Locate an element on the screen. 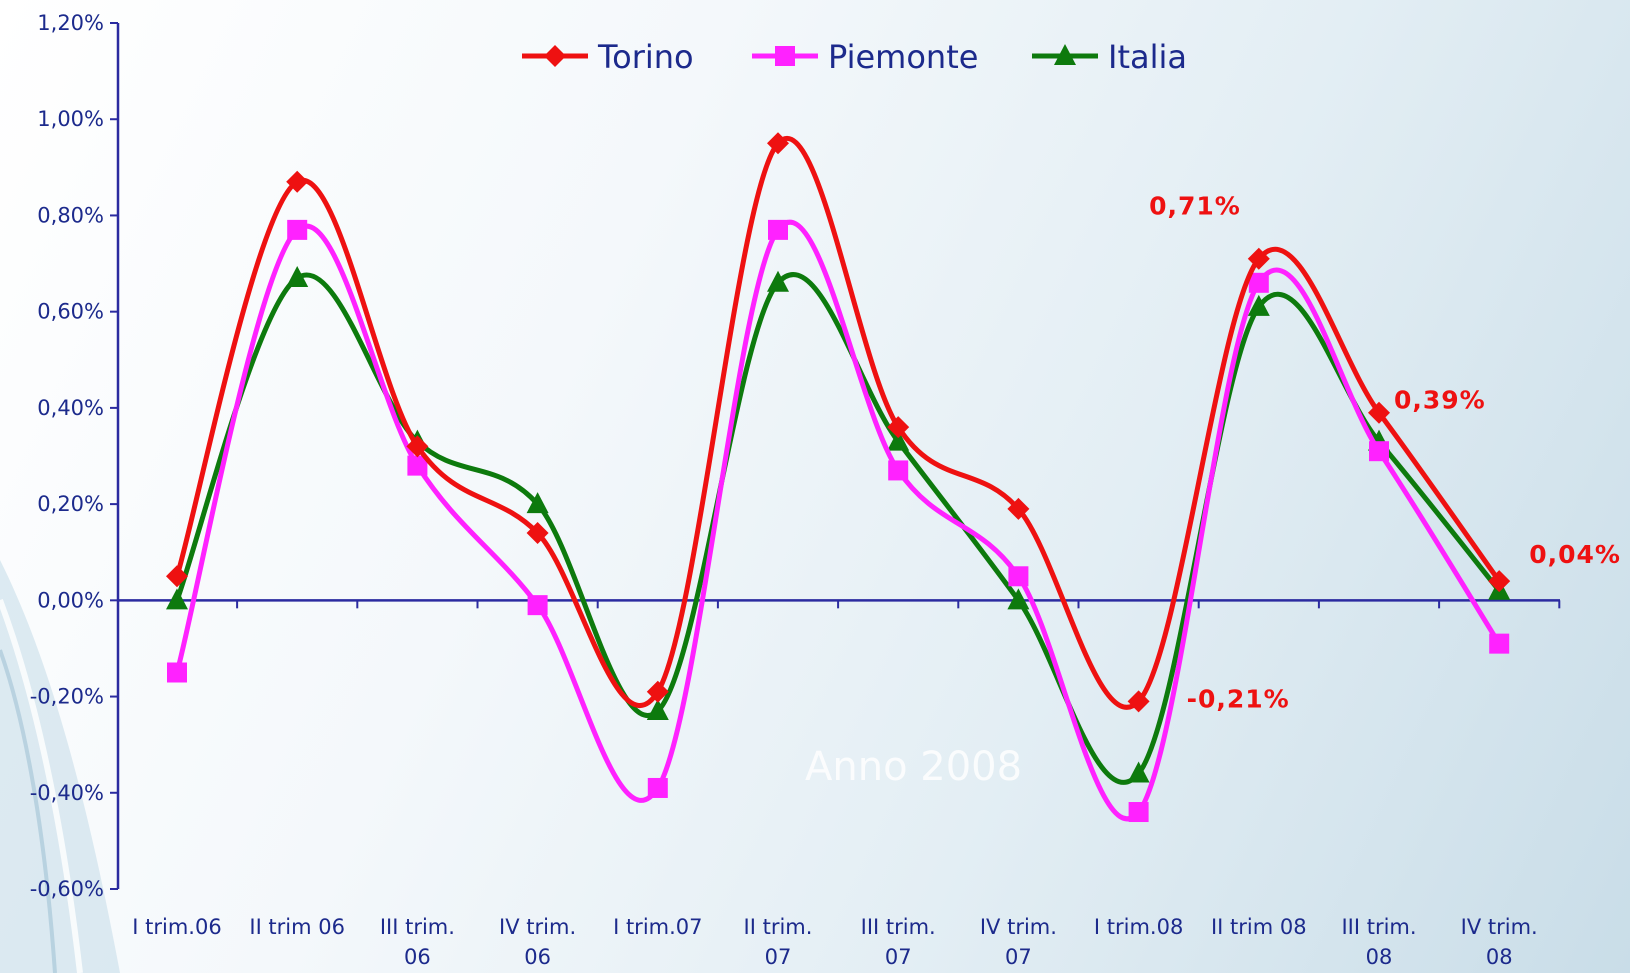 The image size is (1630, 973). y-tick-label: 1,00% is located at coordinates (70, 119).